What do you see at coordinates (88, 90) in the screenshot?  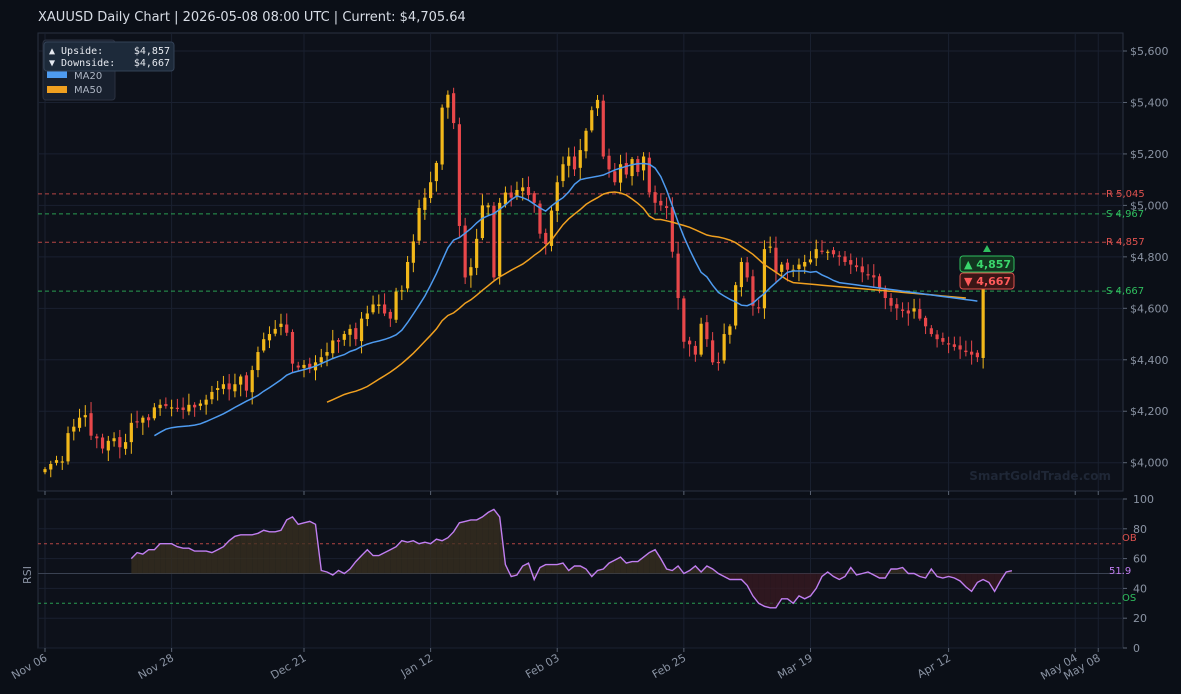 I see `legend-ma50-label: MA50` at bounding box center [88, 90].